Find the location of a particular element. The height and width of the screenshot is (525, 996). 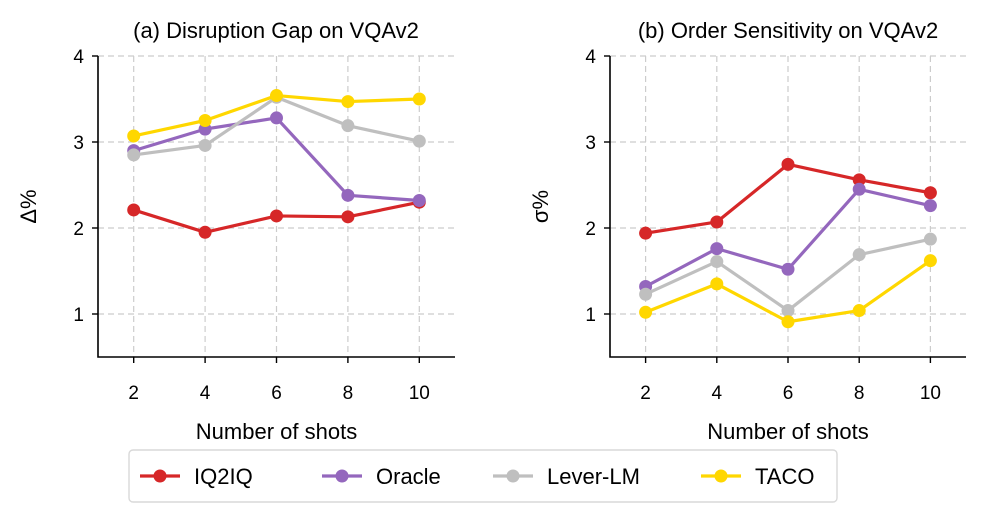

legend-frame is located at coordinates (483, 476).